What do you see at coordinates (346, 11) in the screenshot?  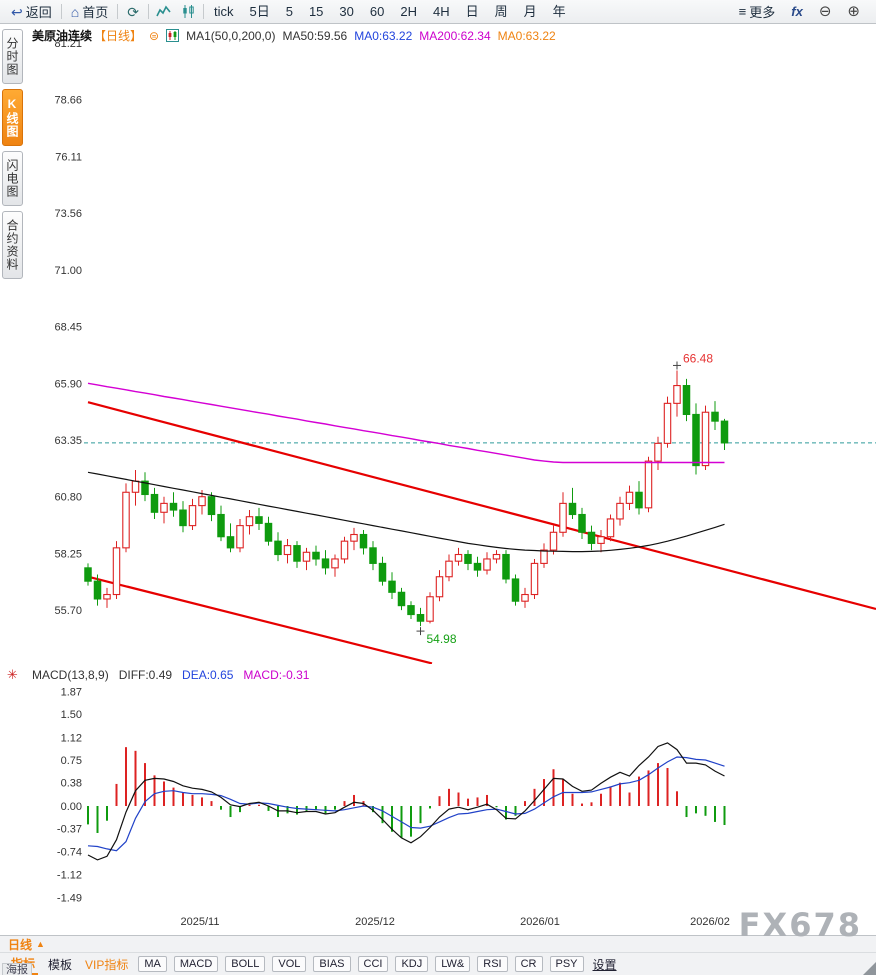 I see `period-30min: 30` at bounding box center [346, 11].